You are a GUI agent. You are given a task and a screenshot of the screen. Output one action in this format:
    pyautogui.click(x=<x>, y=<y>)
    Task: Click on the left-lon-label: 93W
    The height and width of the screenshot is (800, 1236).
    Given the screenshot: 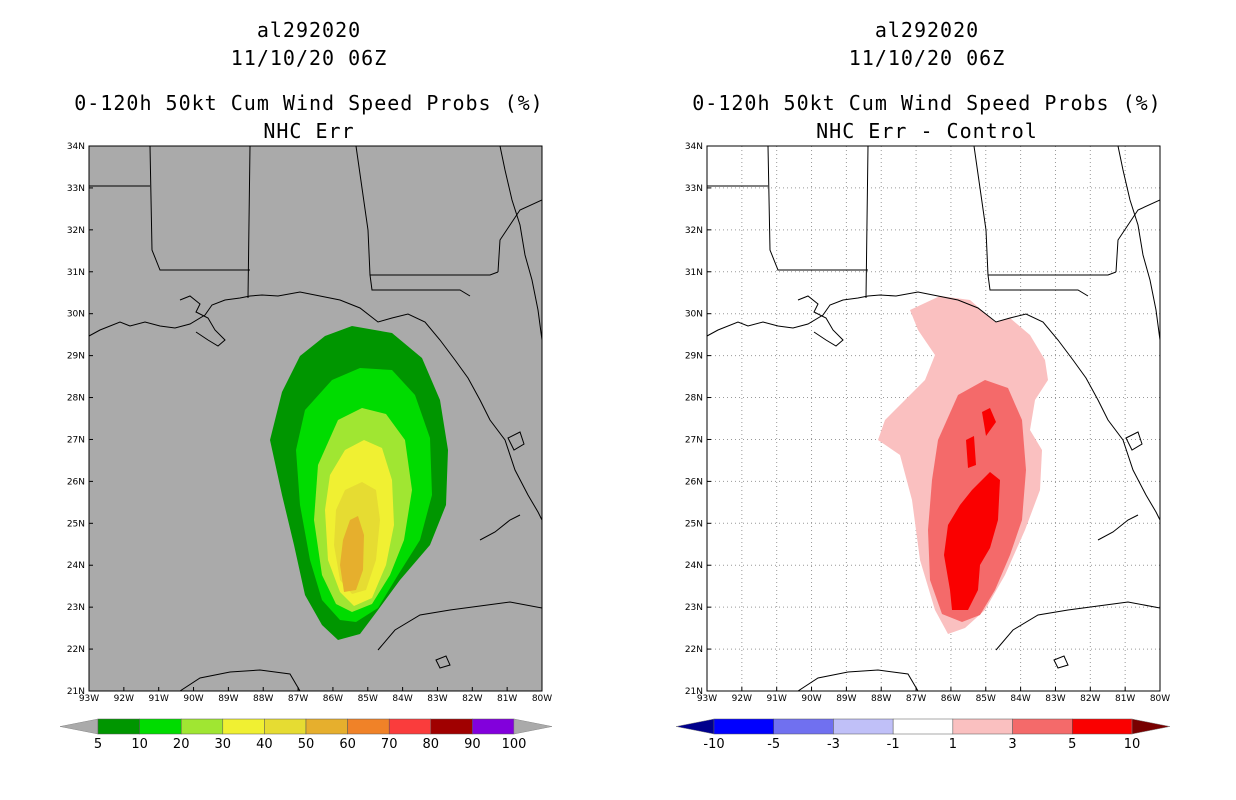 What is the action you would take?
    pyautogui.click(x=89, y=699)
    